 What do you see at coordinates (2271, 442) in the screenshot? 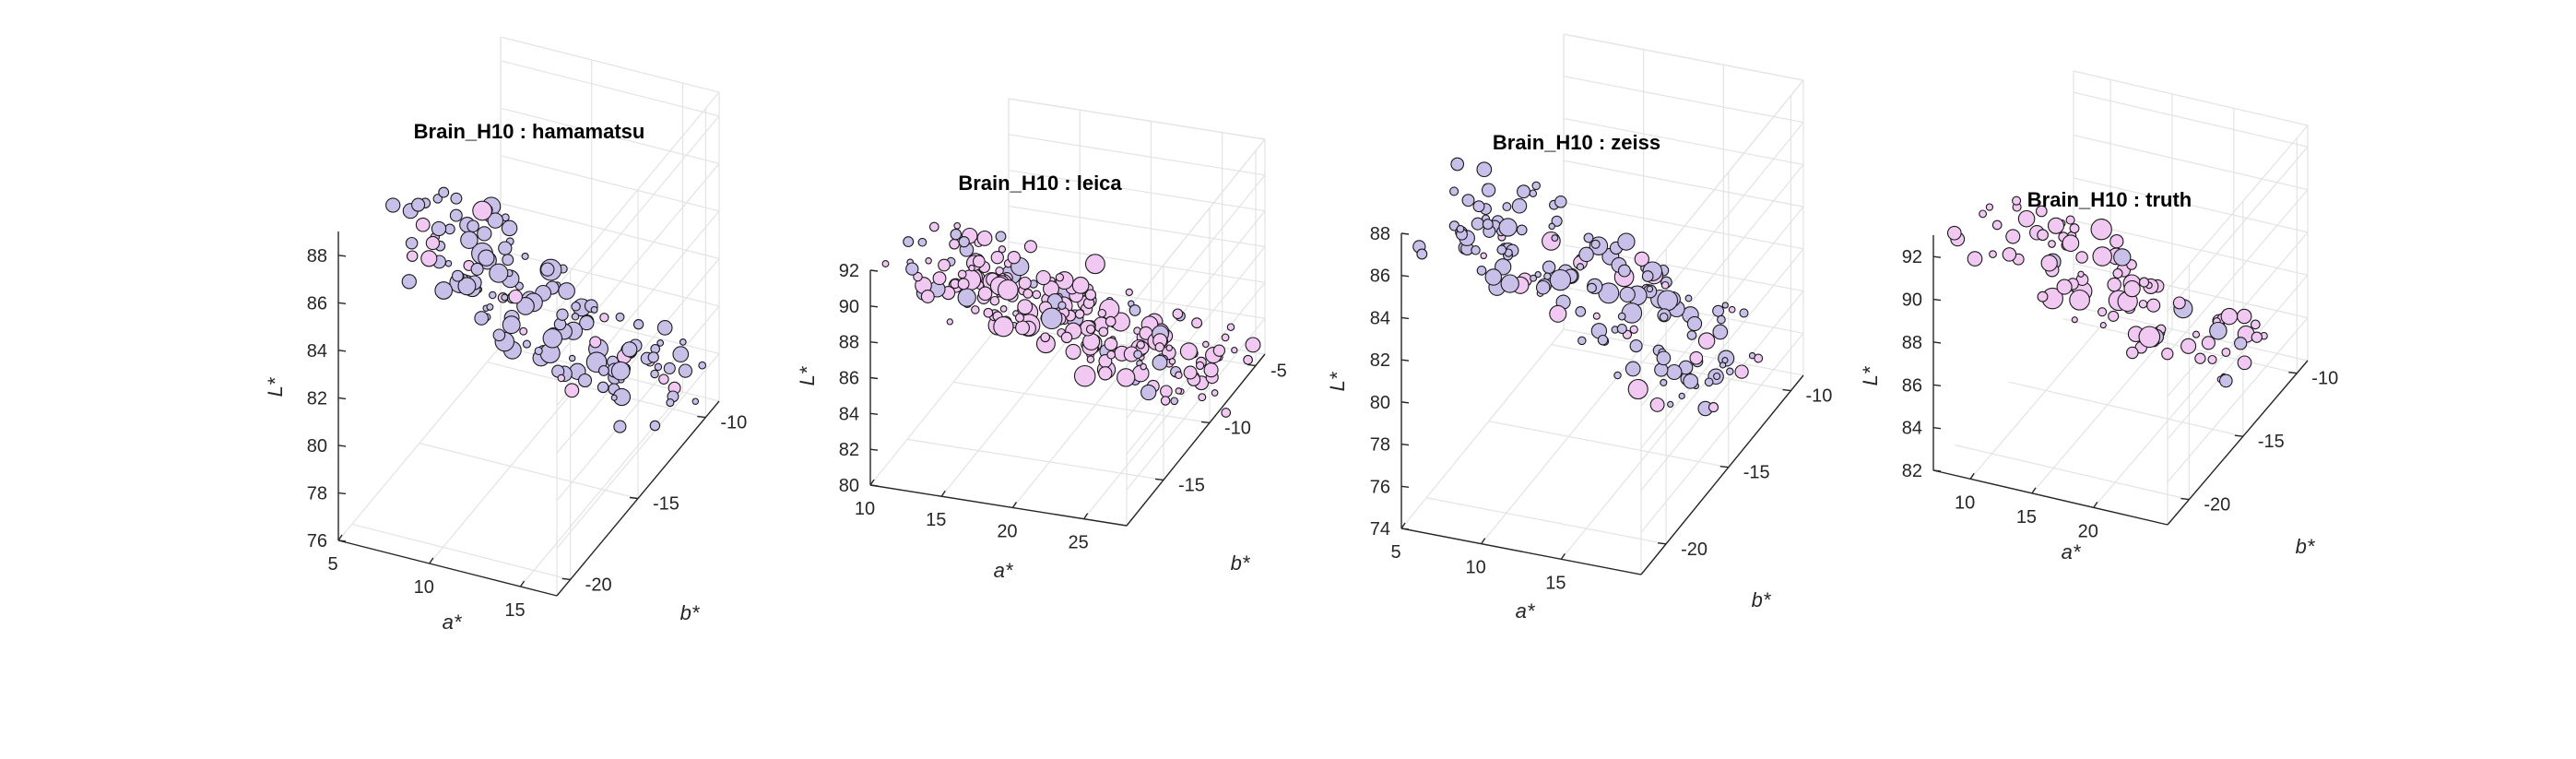
I see `y-tick-label: -15` at bounding box center [2271, 442].